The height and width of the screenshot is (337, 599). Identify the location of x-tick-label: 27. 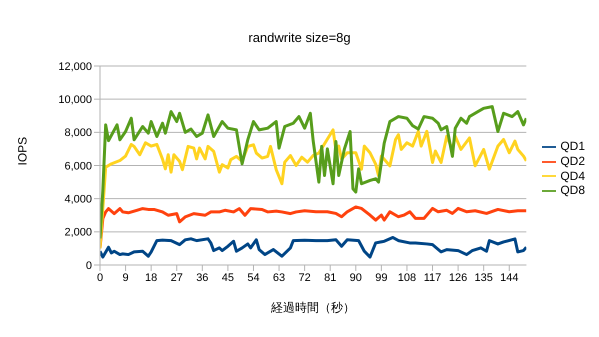
(176, 278).